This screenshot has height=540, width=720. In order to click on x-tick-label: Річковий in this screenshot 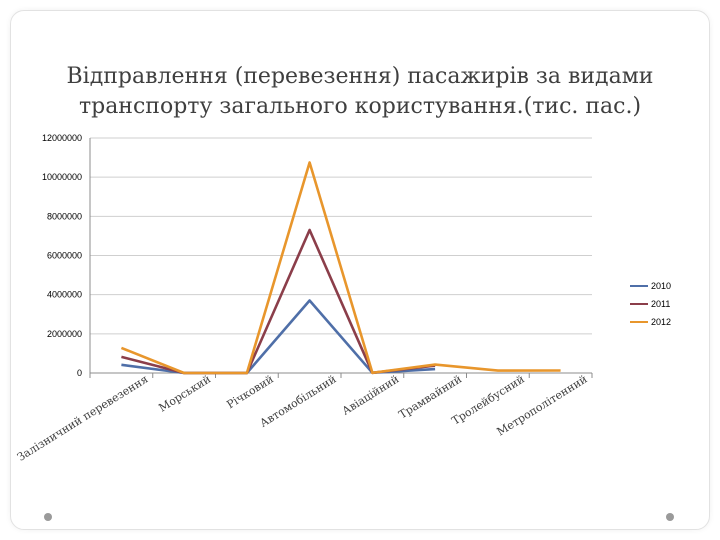, I will do `click(249, 392)`.